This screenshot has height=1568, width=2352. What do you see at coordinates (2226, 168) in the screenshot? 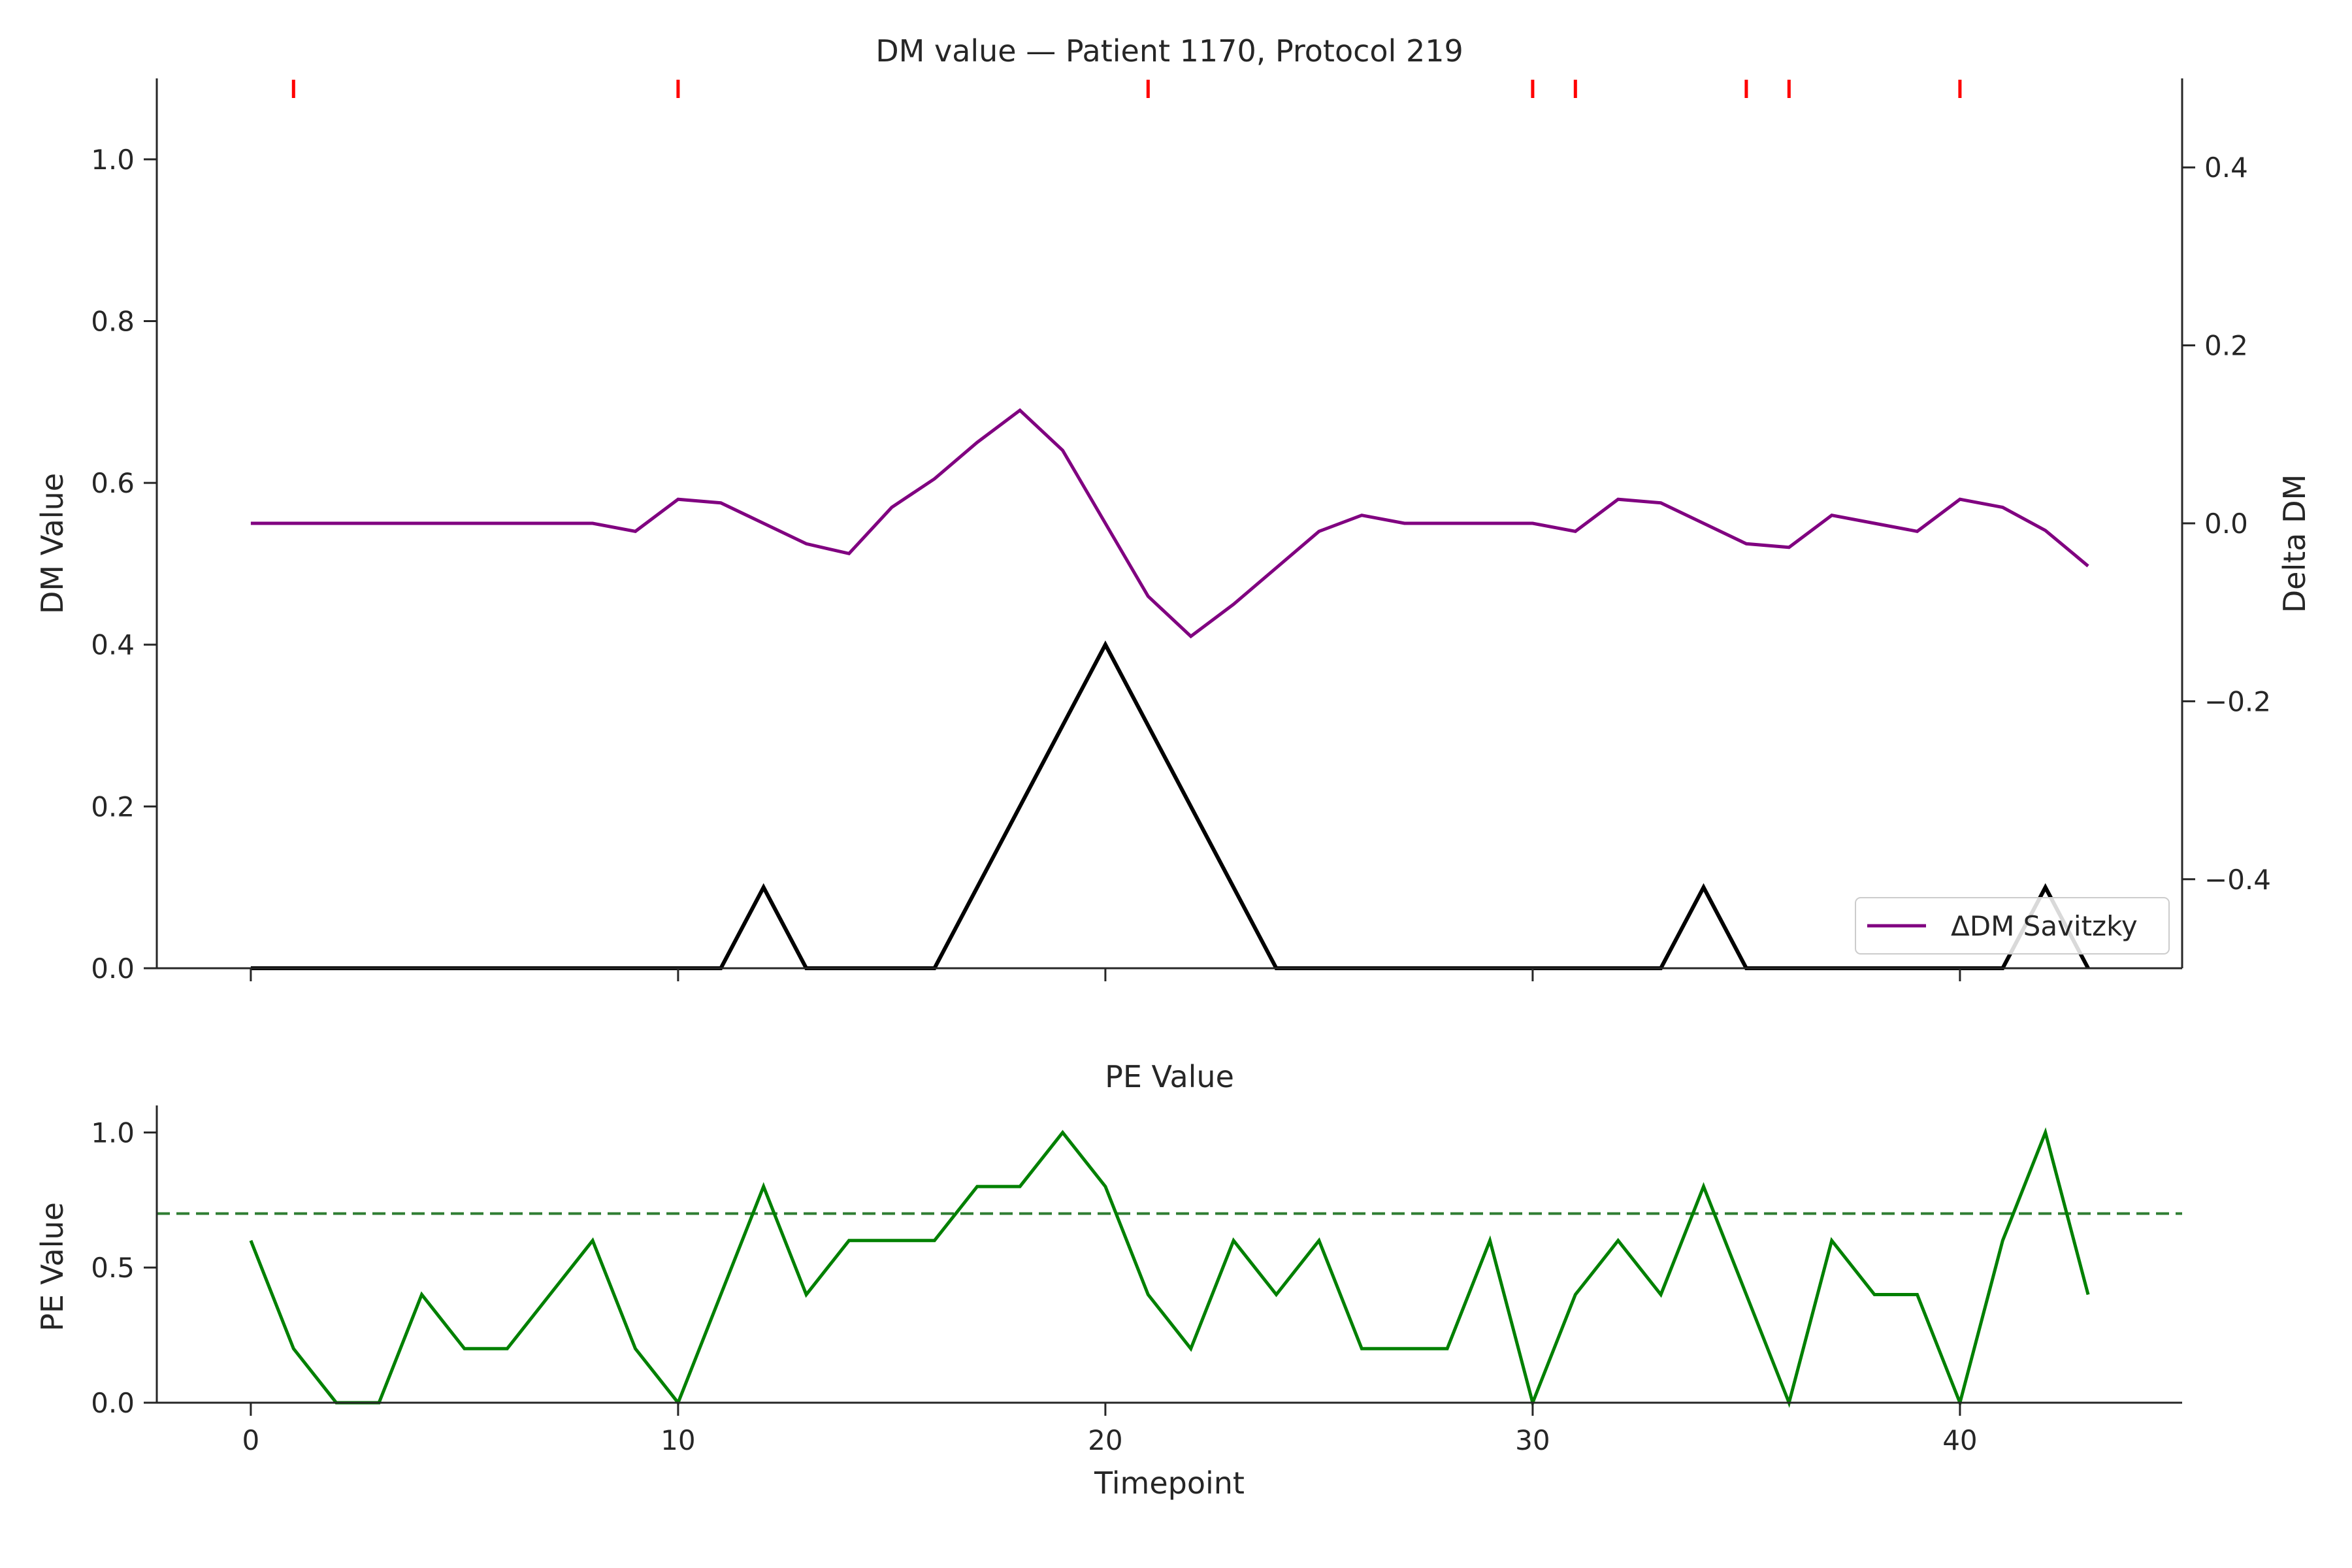
I see `delta-dm-ytick-label-4: 0.4` at bounding box center [2226, 168].